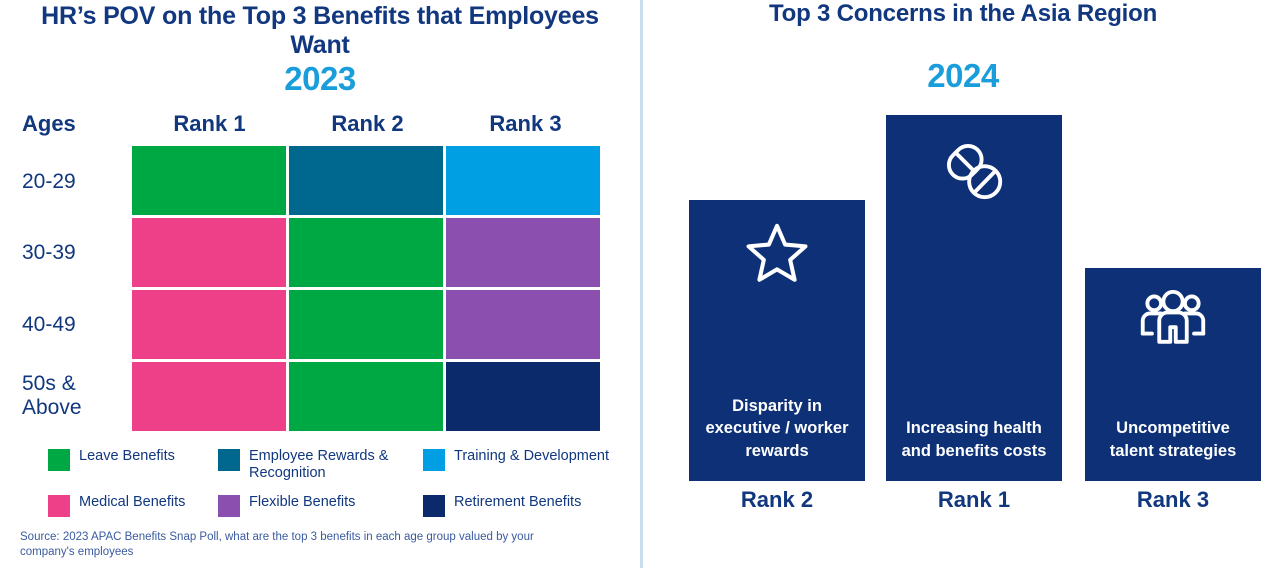 Image resolution: width=1280 pixels, height=568 pixels. What do you see at coordinates (1173, 440) in the screenshot?
I see `concern-bar-label: Uncompetitive talent strategies` at bounding box center [1173, 440].